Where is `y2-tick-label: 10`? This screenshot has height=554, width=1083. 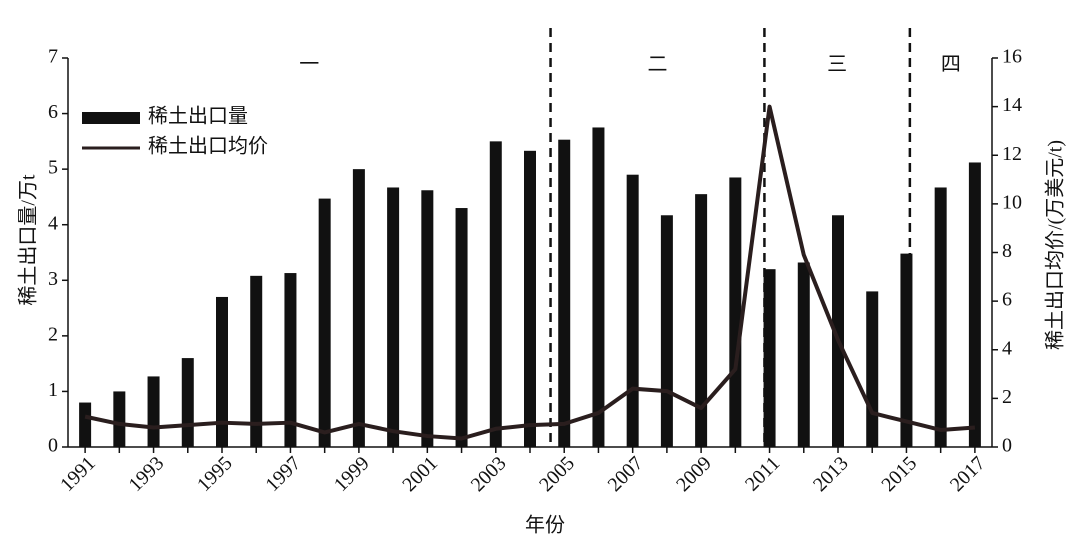
y2-tick-label: 10 is located at coordinates (1012, 202).